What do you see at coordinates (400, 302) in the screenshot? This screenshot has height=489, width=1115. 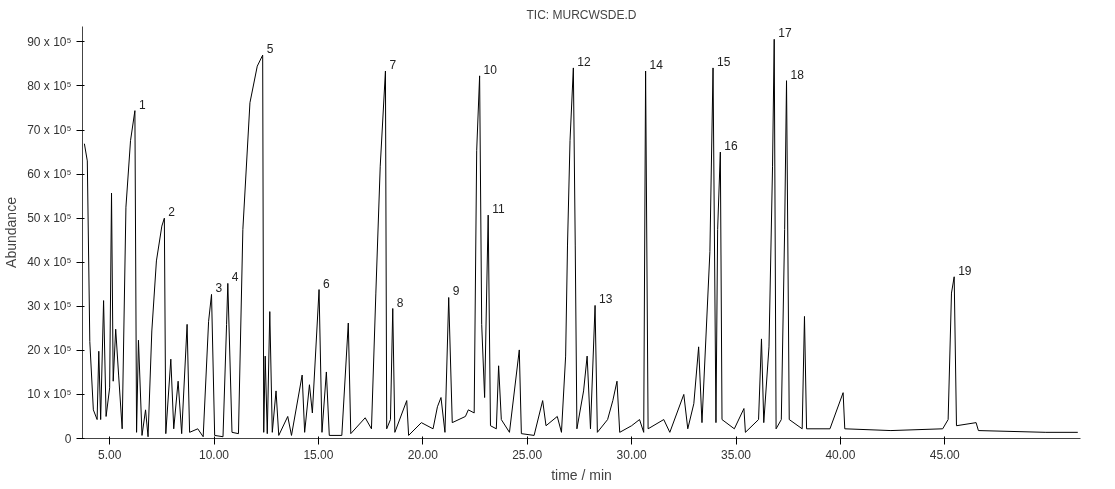 I see `annotation: 8` at bounding box center [400, 302].